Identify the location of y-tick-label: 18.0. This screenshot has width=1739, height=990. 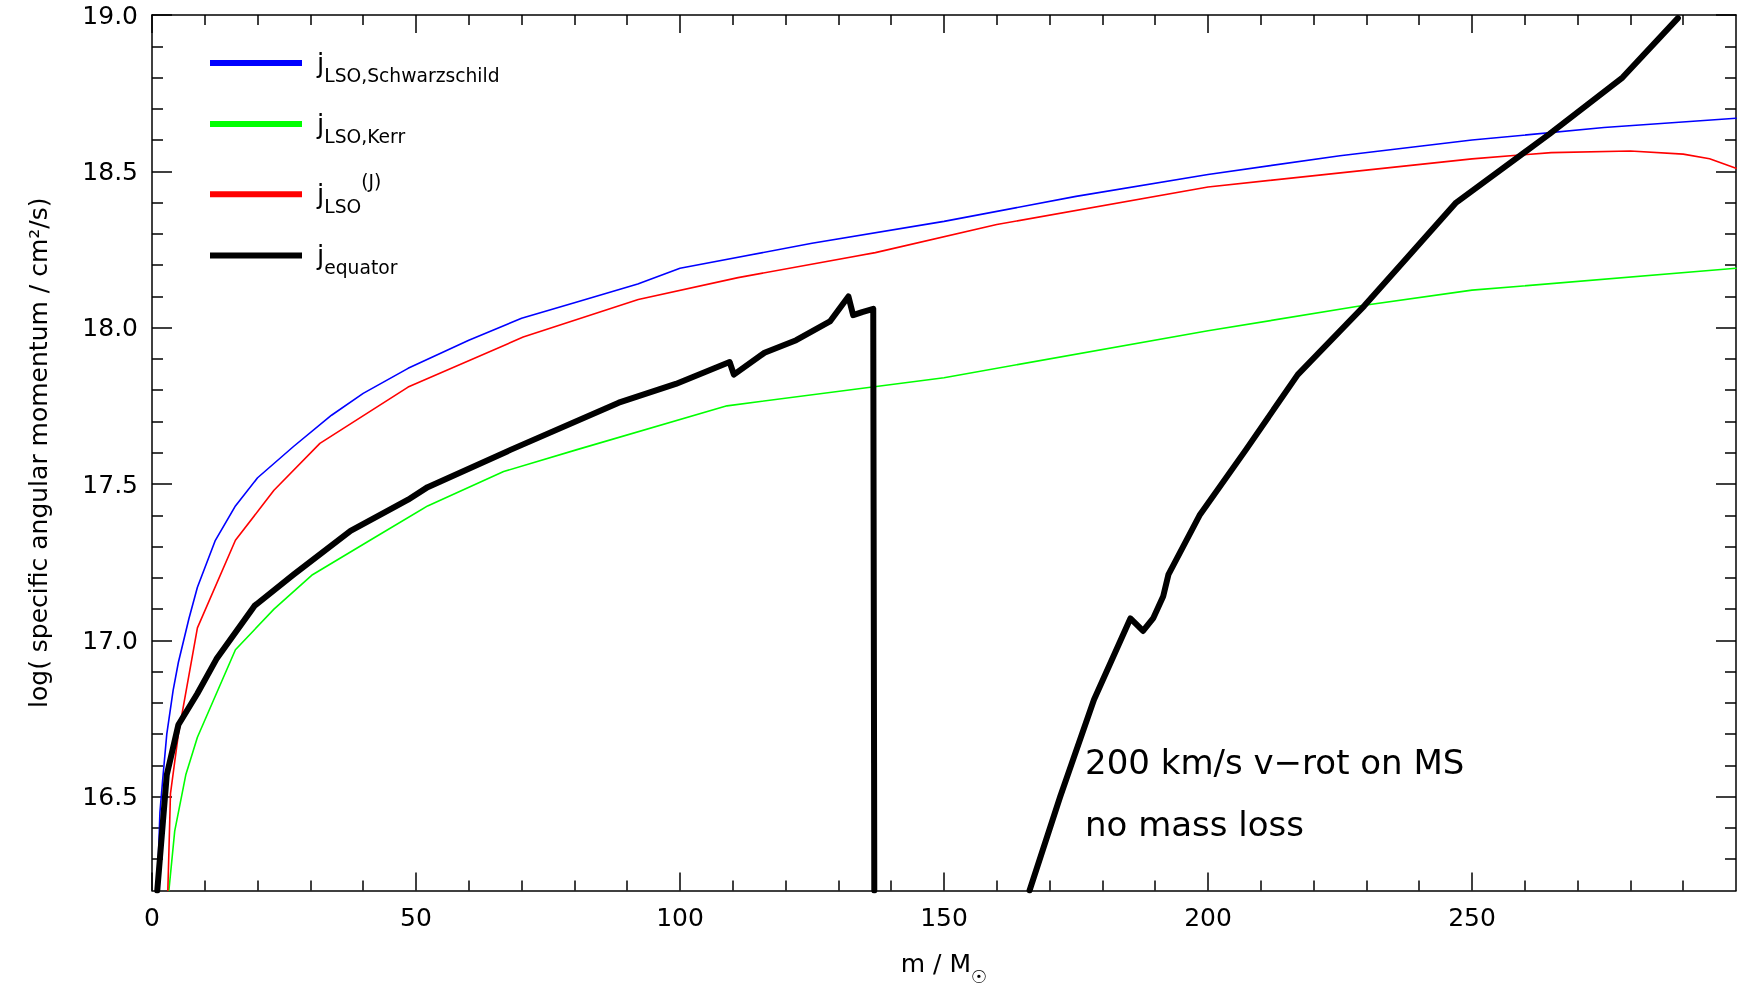
(110, 328).